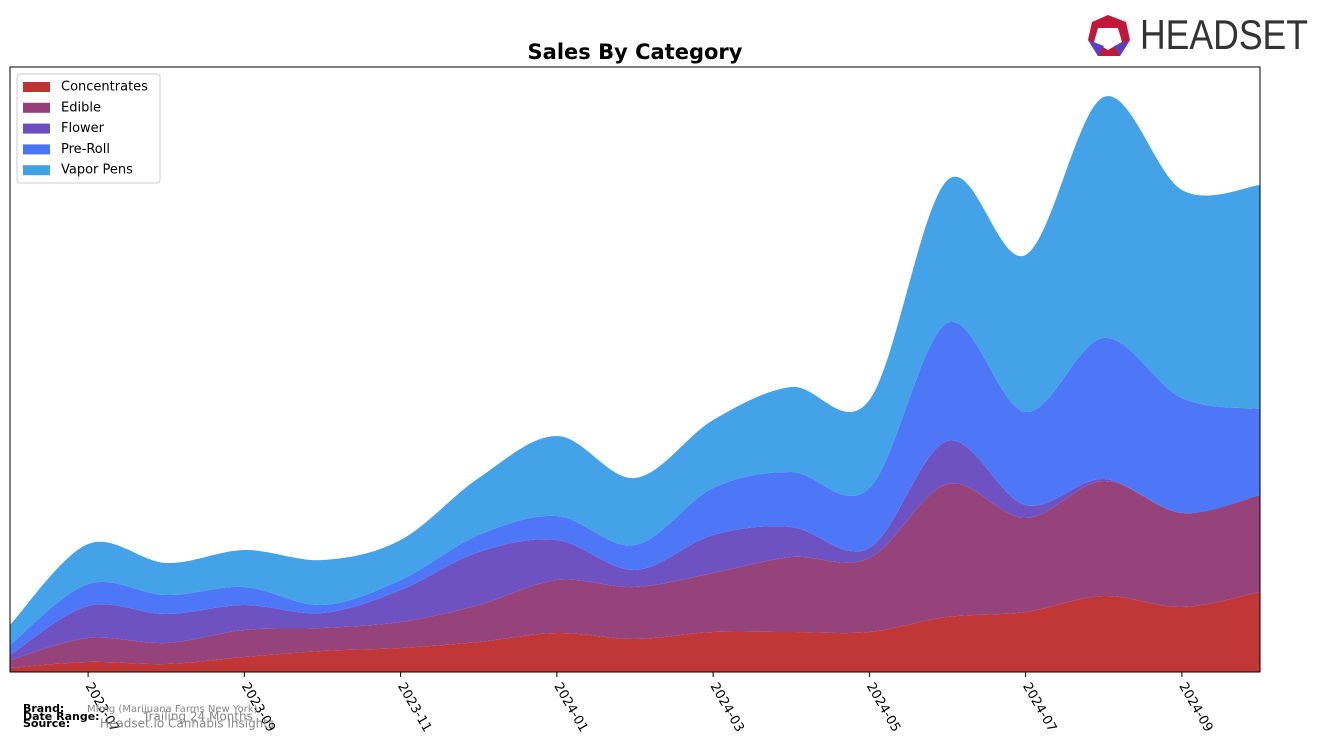 This screenshot has height=743, width=1324. What do you see at coordinates (61, 716) in the screenshot?
I see `footer-label: Date Range:` at bounding box center [61, 716].